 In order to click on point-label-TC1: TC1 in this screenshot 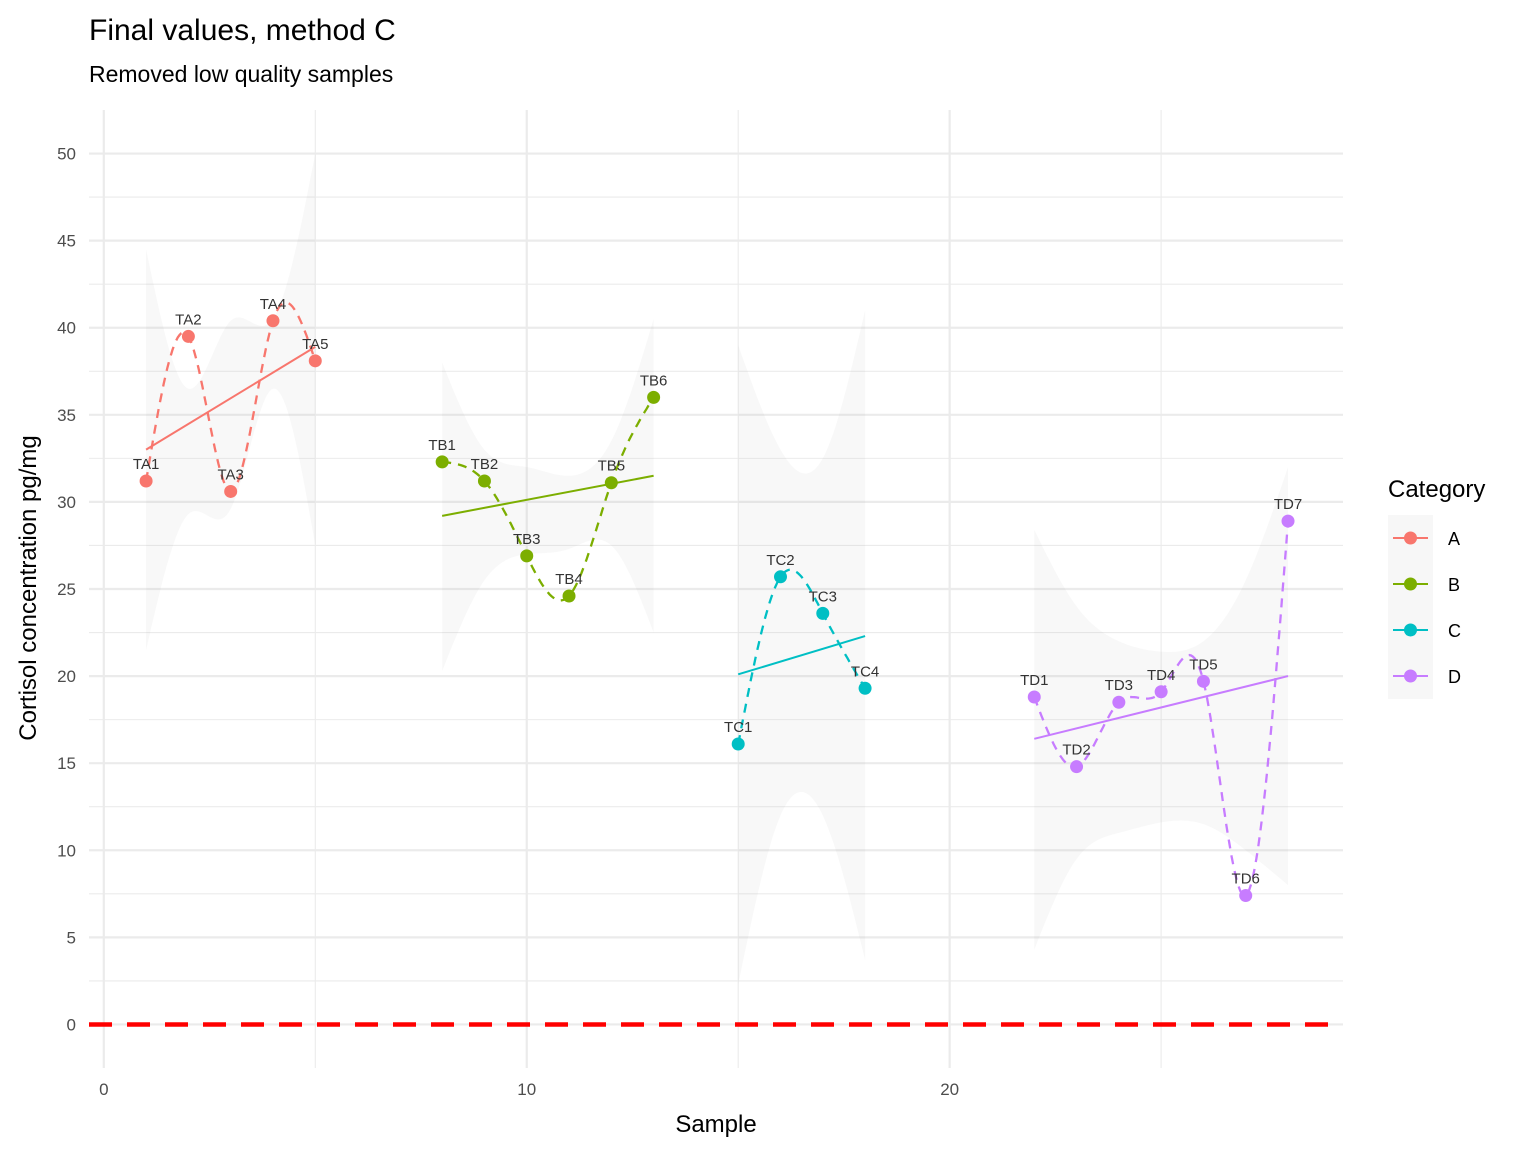, I will do `click(738, 727)`.